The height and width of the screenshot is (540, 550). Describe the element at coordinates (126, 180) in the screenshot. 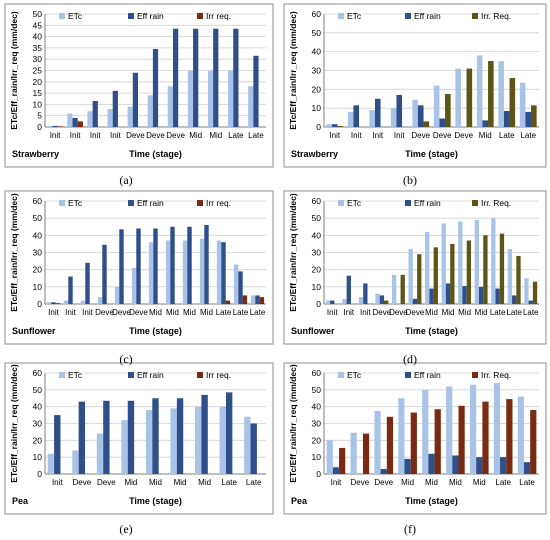

I see `panel-letter-a: (a)` at that location.